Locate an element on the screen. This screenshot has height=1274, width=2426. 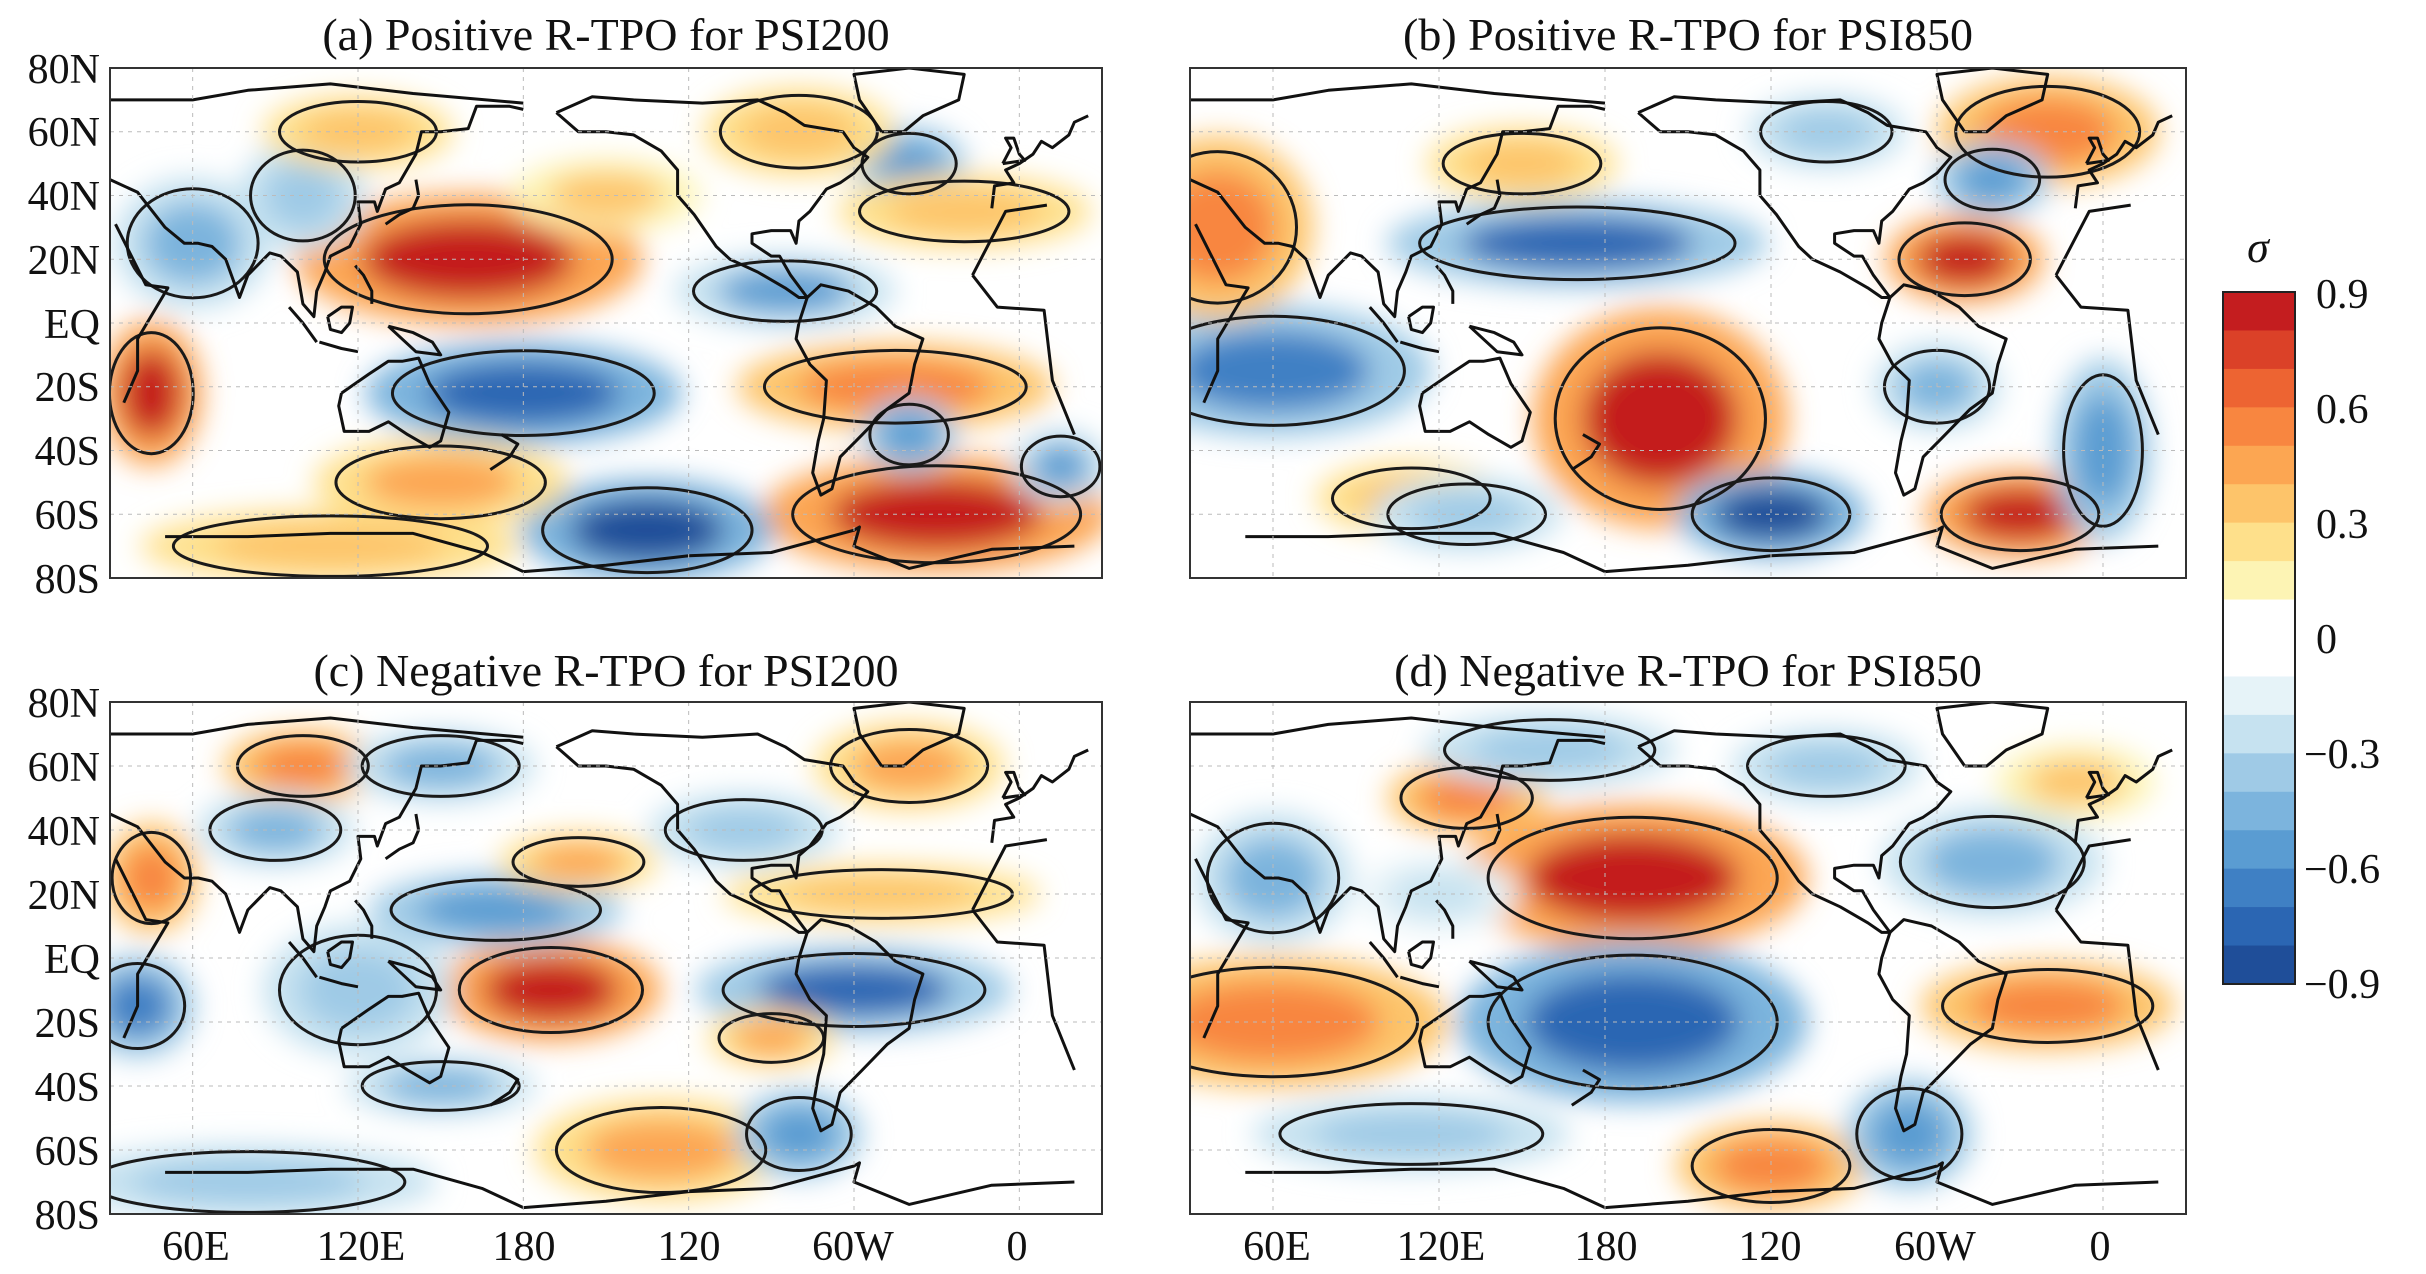
lon-label: 180 is located at coordinates (524, 1247).